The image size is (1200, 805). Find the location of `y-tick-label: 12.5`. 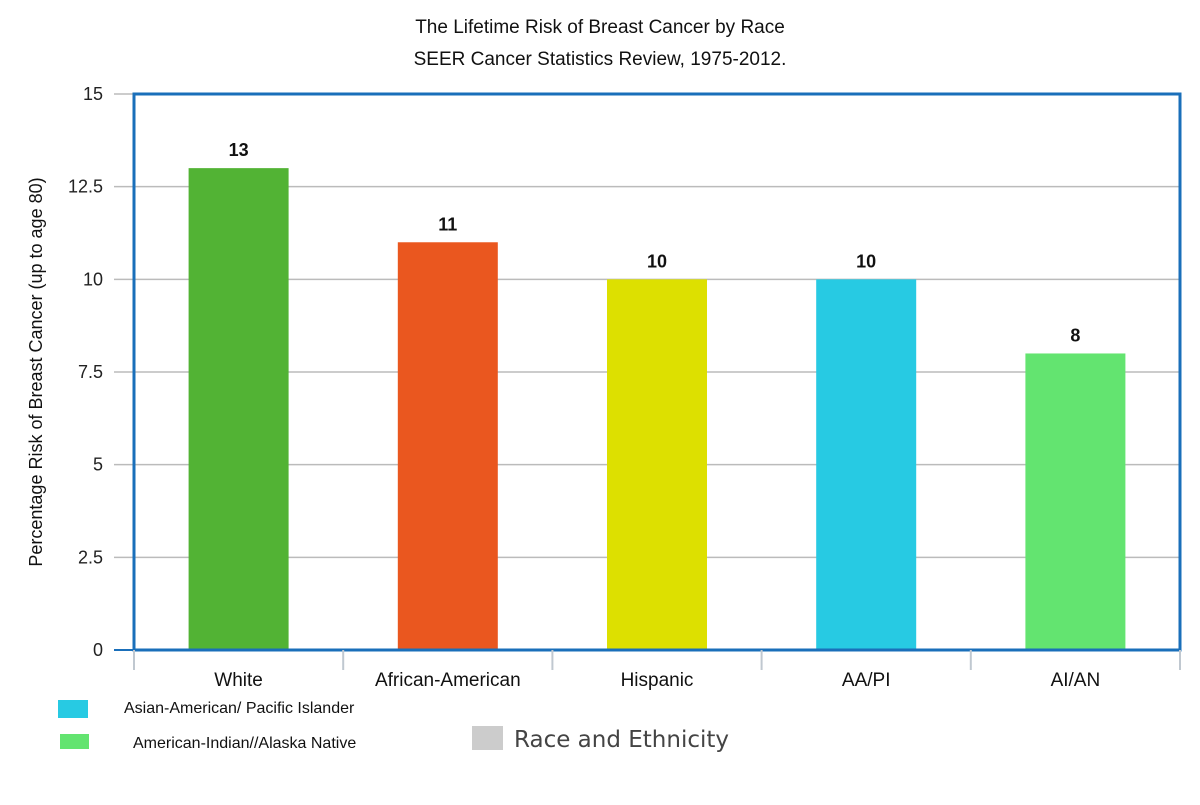

y-tick-label: 12.5 is located at coordinates (85, 187).